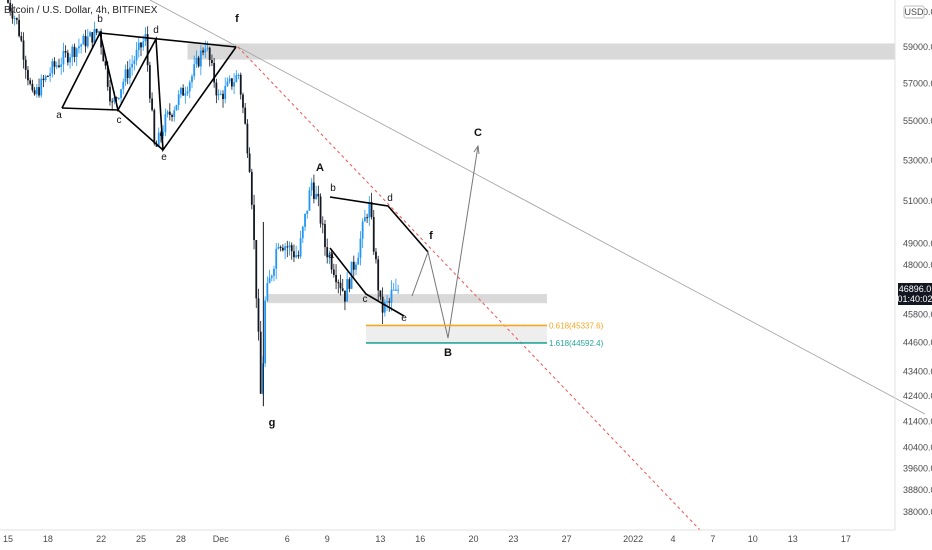  Describe the element at coordinates (917, 201) in the screenshot. I see `y-tick-5: 51000.0` at that location.